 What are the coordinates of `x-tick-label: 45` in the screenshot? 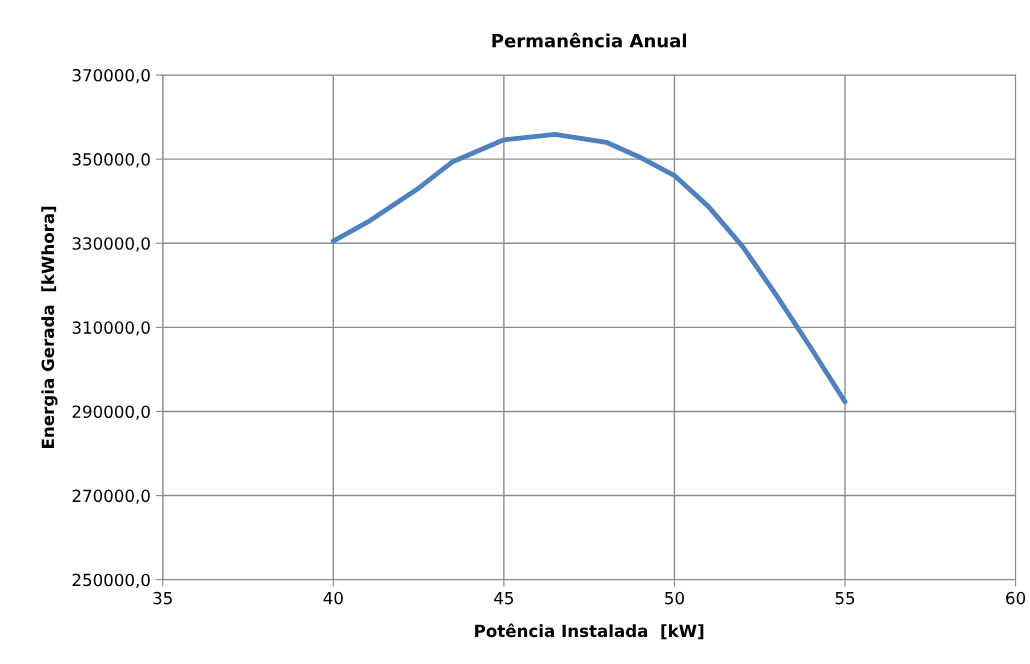 It's located at (504, 598).